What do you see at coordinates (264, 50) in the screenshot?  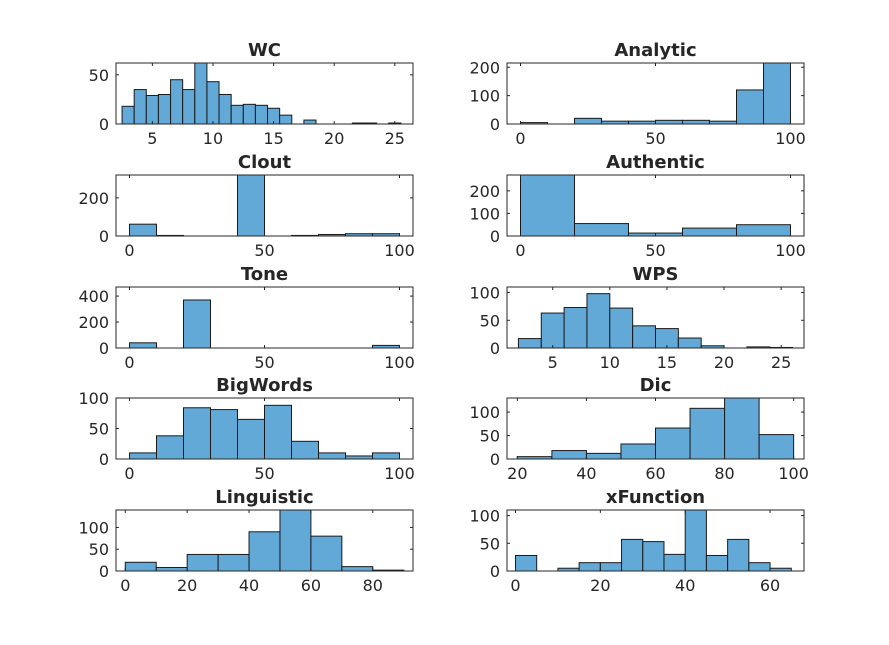 I see `subplot-title: WC` at bounding box center [264, 50].